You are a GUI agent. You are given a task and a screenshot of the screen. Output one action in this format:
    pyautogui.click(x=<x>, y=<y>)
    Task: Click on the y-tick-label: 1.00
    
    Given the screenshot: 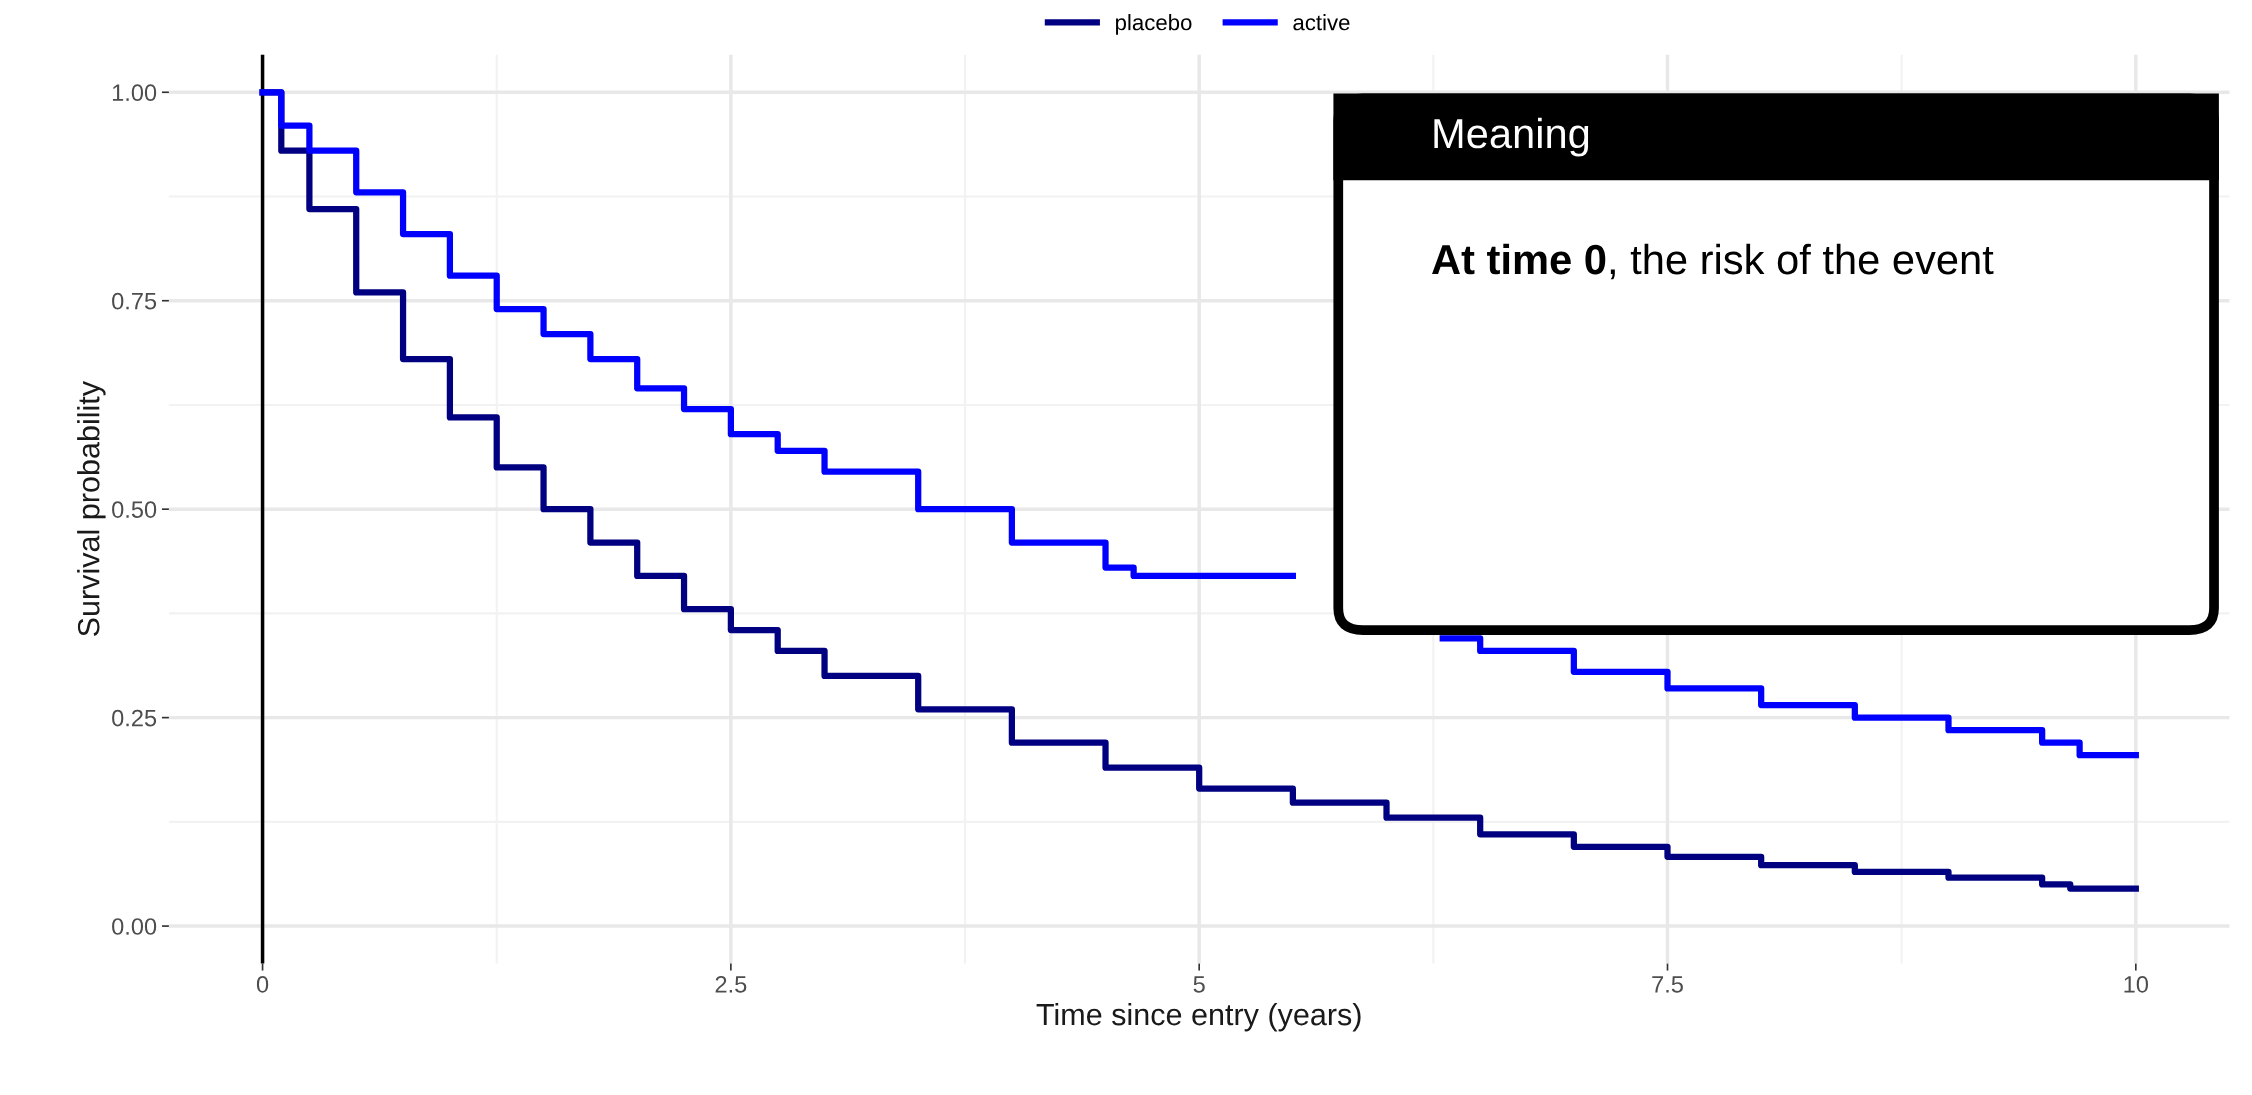 What is the action you would take?
    pyautogui.click(x=134, y=93)
    